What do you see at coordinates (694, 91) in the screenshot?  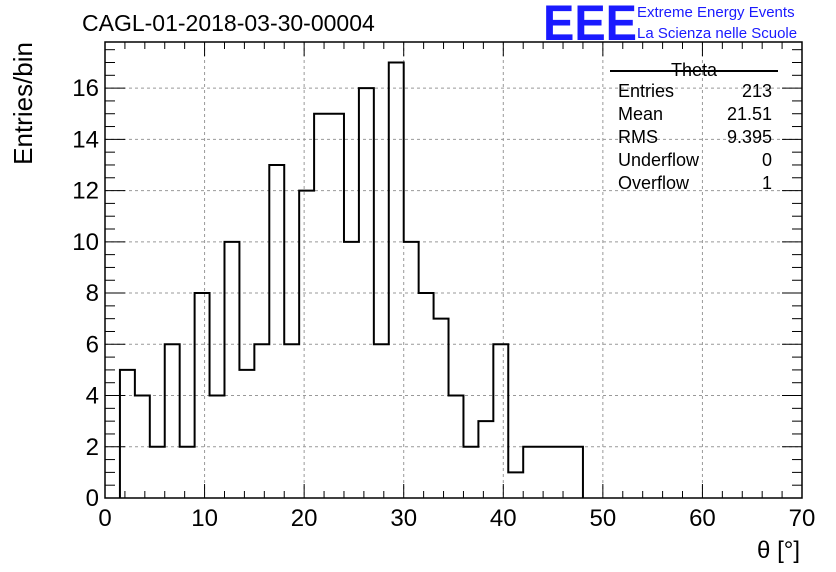 I see `stats-row: Entries 213` at bounding box center [694, 91].